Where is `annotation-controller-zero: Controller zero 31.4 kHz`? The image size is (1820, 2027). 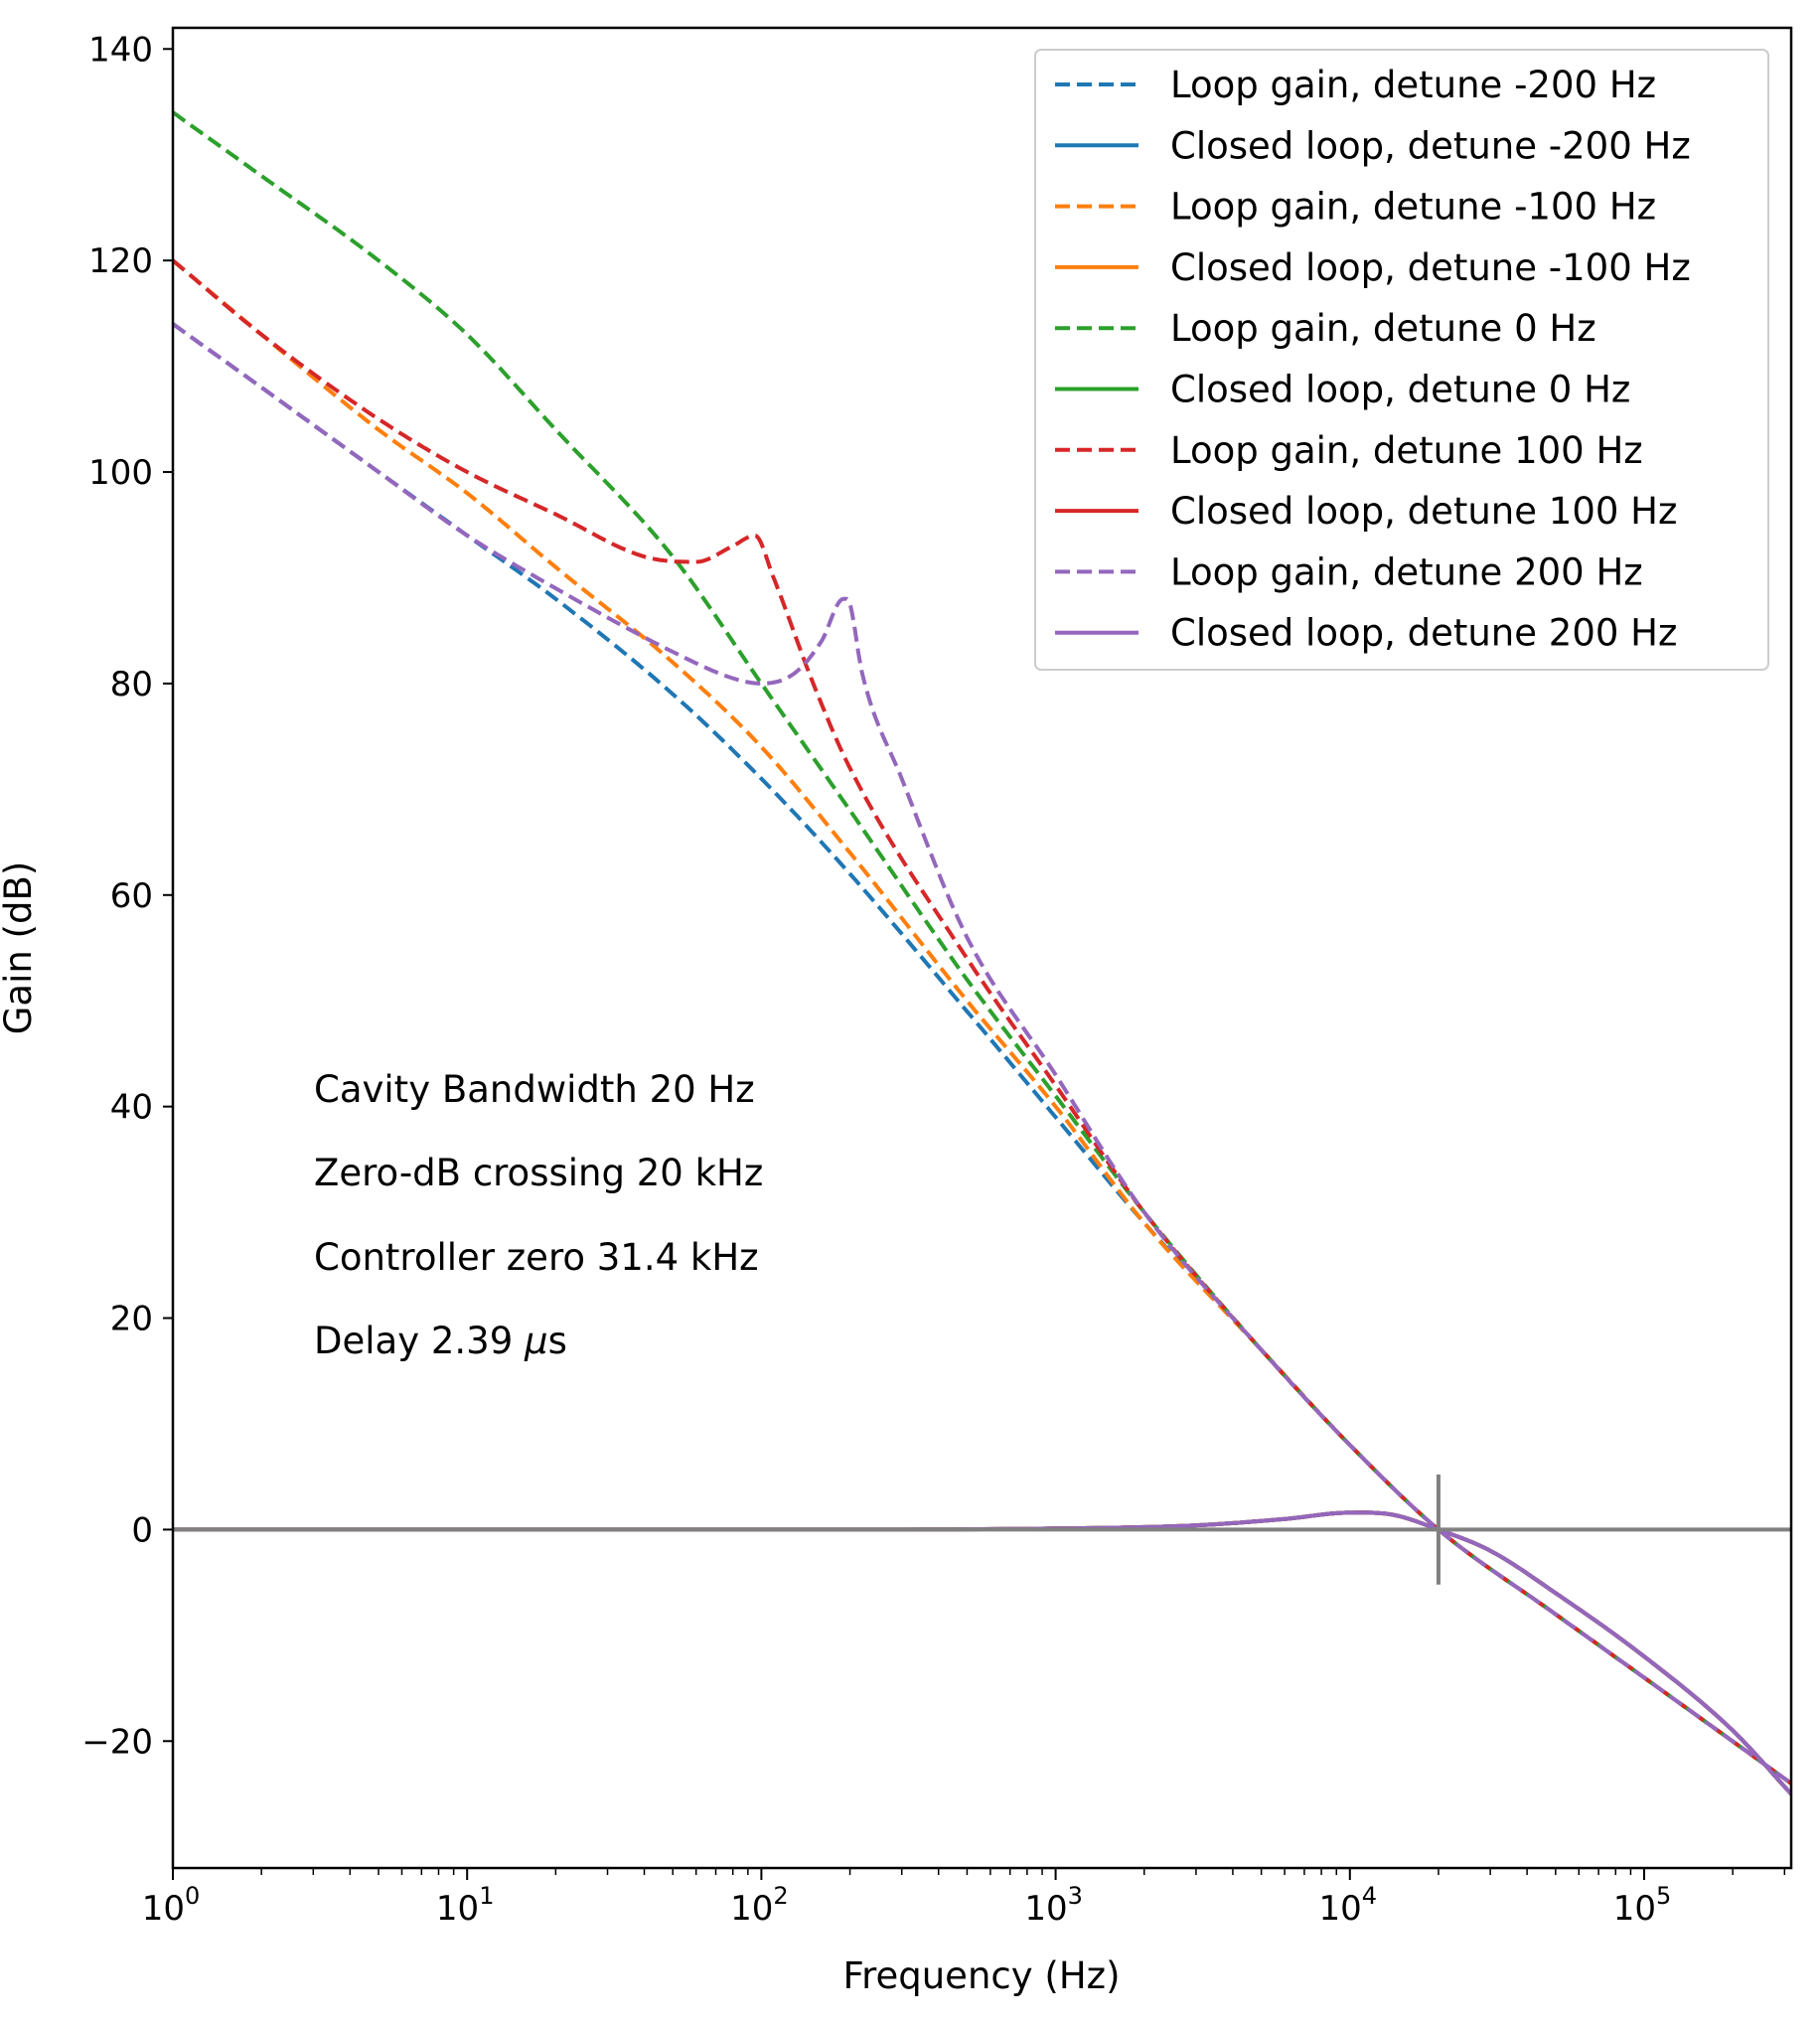
annotation-controller-zero: Controller zero 31.4 kHz is located at coordinates (536, 1258).